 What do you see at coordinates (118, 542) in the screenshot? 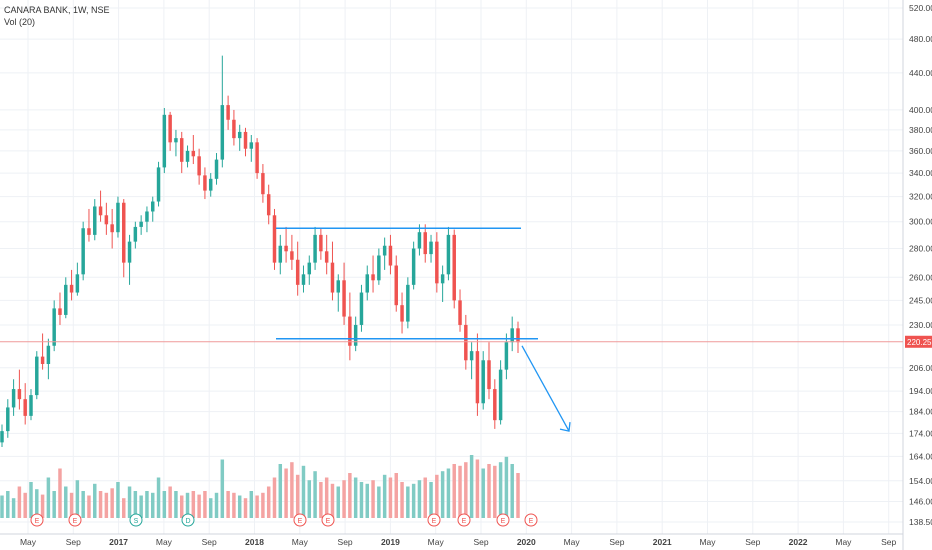
I see `time-tick-label: 2017` at bounding box center [118, 542].